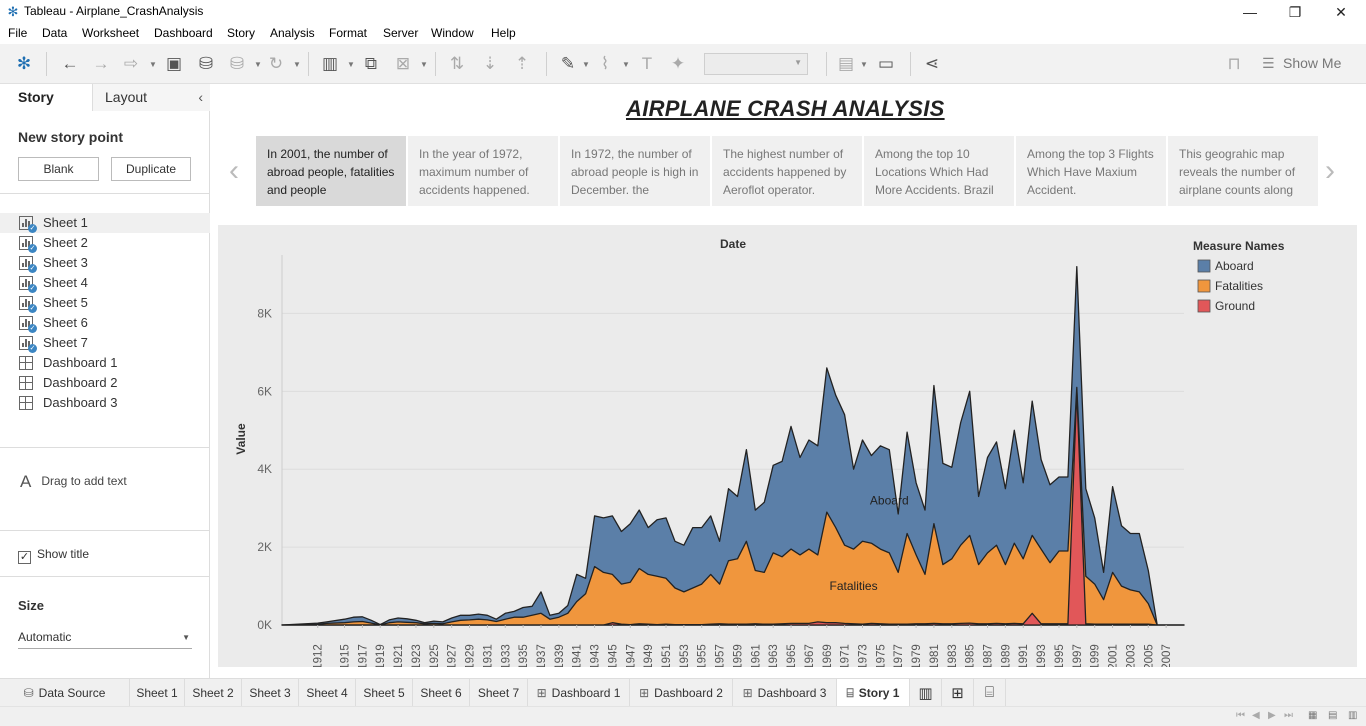 This screenshot has height=726, width=1366. I want to click on menu-worksheet: Worksheet, so click(111, 33).